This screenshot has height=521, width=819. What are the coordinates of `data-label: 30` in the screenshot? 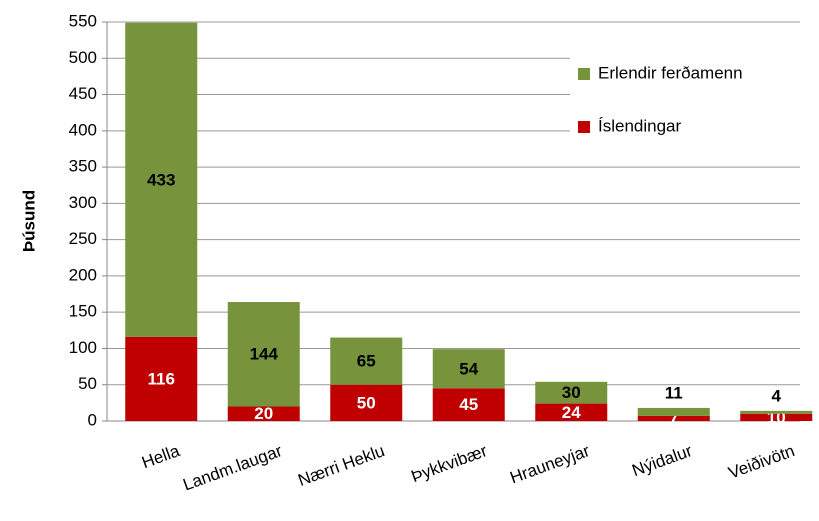 It's located at (571, 392).